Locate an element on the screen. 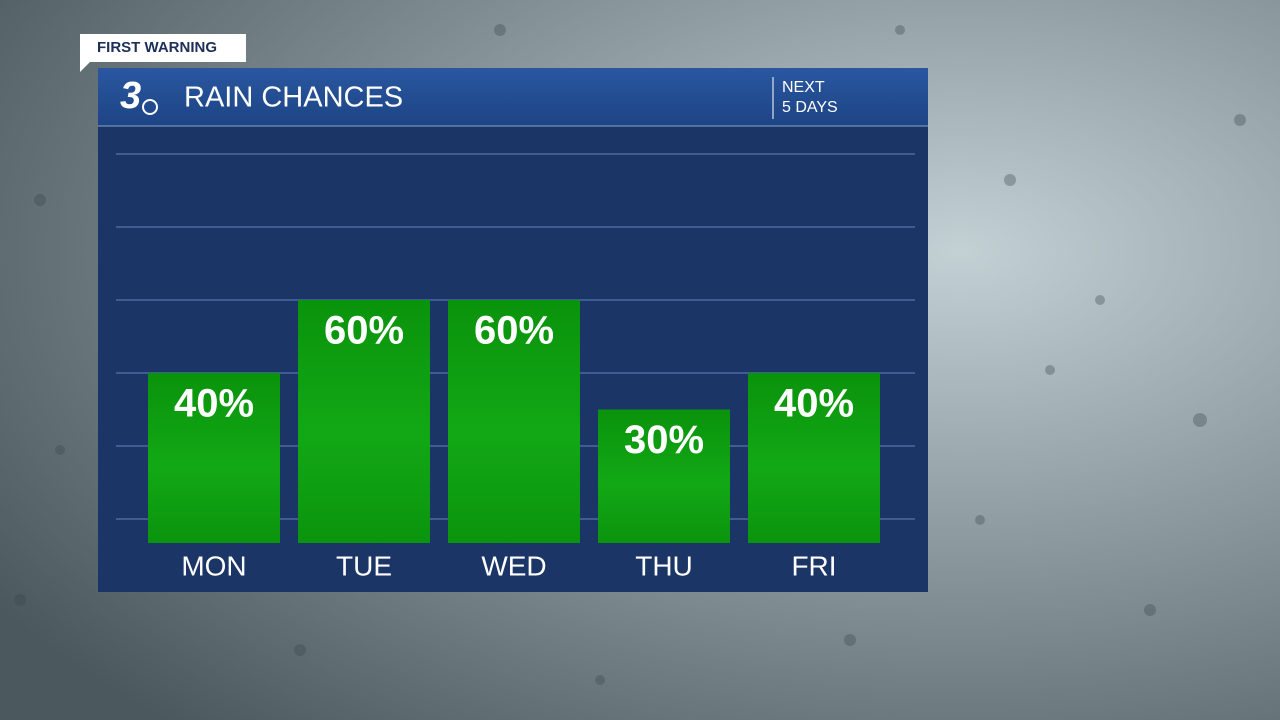  logo-eye is located at coordinates (150, 107).